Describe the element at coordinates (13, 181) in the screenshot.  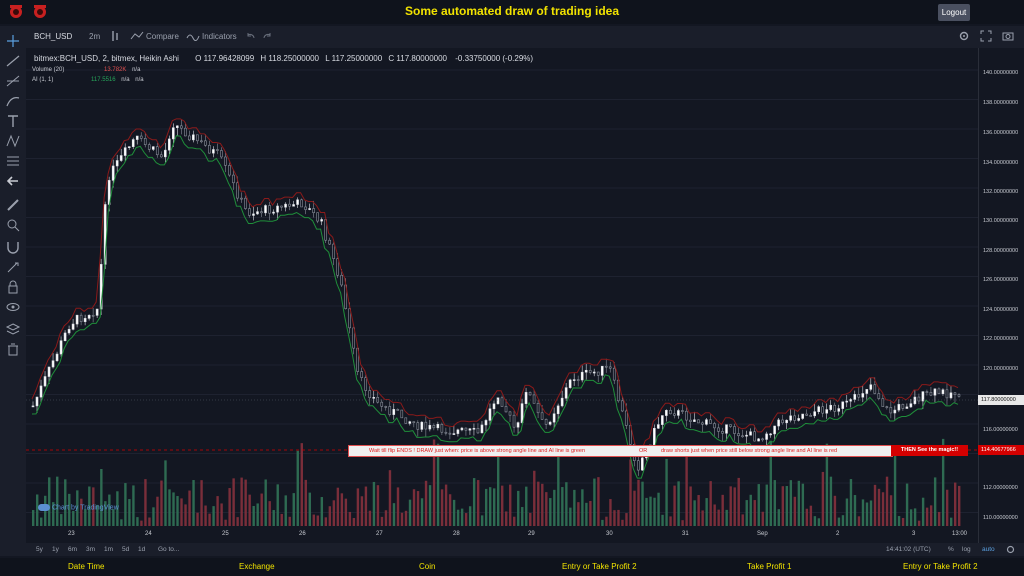
I see `arrow-left-icon` at that location.